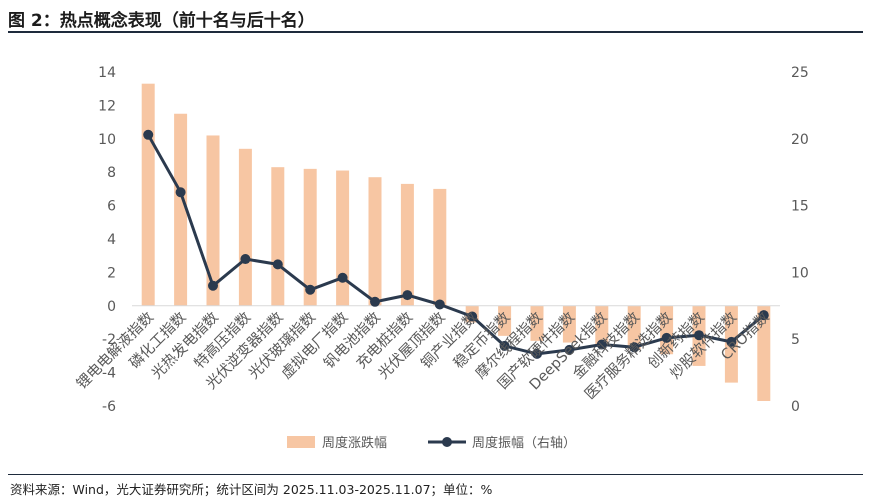  I want to click on right-tick-label: 15, so click(800, 207).